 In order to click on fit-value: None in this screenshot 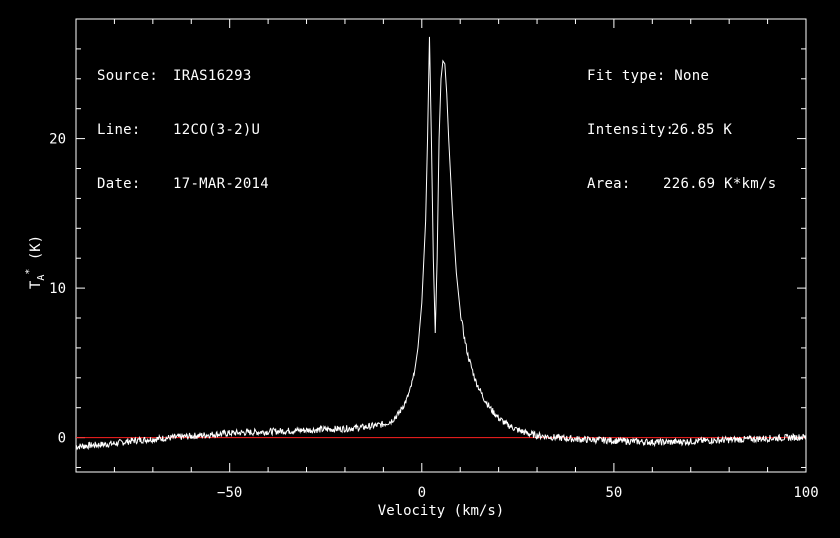, I will do `click(692, 76)`.